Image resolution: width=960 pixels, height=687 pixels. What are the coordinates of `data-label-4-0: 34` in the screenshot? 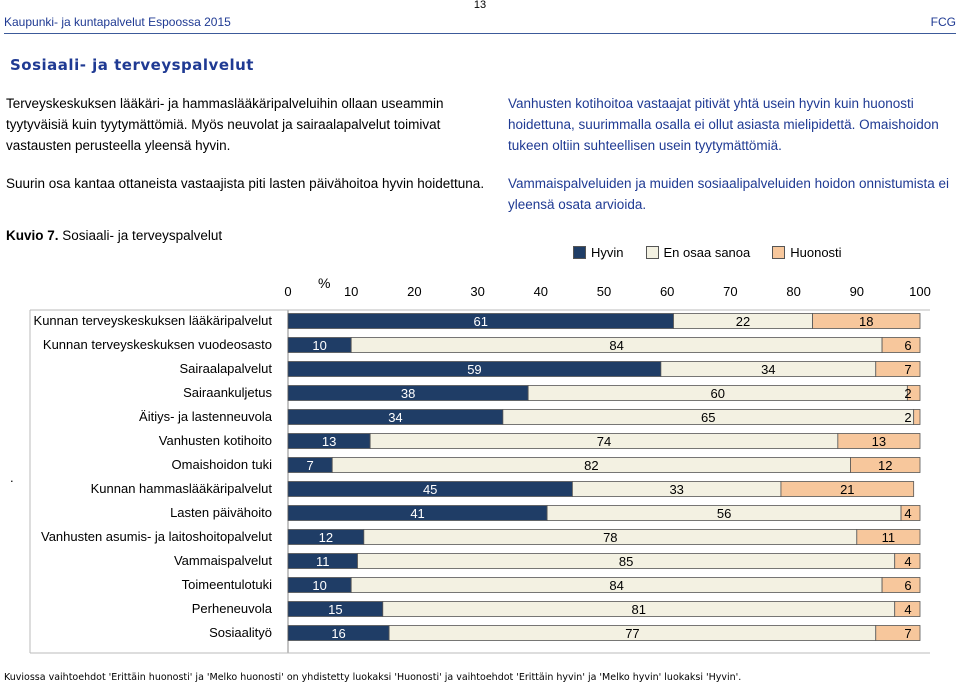 It's located at (395, 417).